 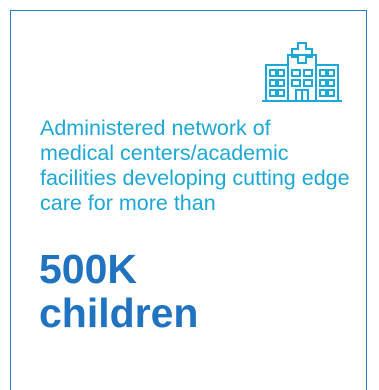 I want to click on stat-label: children, so click(x=119, y=313).